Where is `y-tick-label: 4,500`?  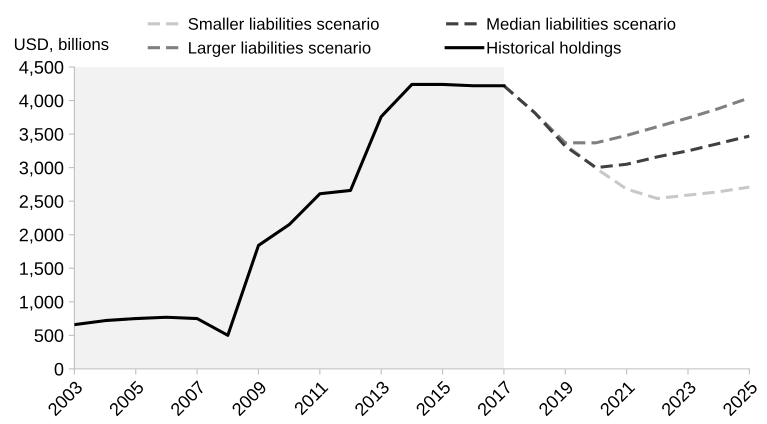 y-tick-label: 4,500 is located at coordinates (41, 68).